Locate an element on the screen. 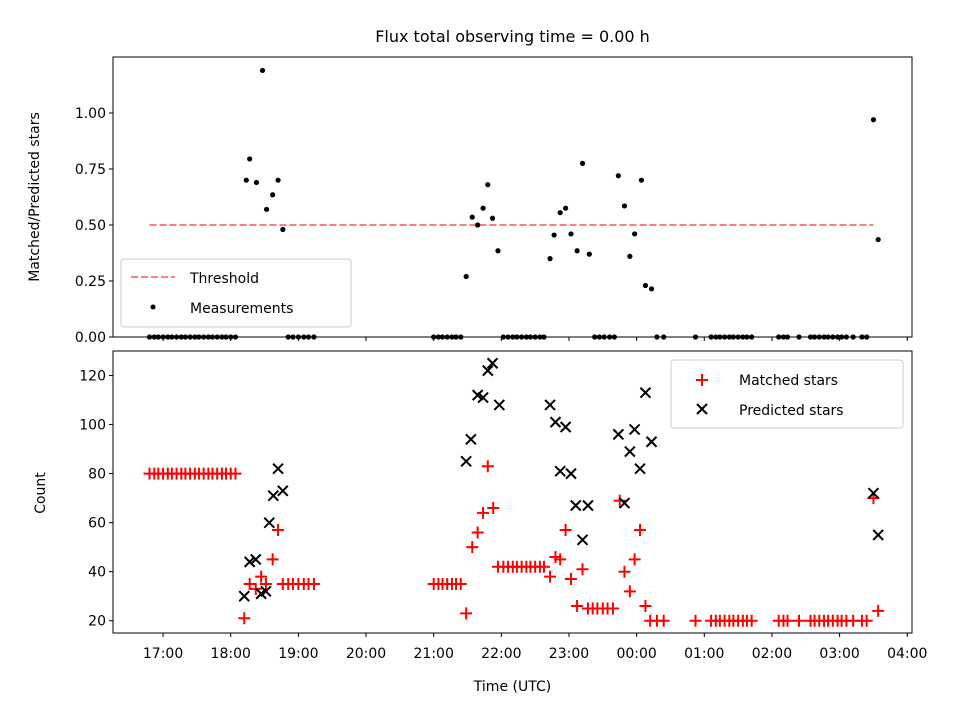  x-tick-label: 03:00 is located at coordinates (839, 654).